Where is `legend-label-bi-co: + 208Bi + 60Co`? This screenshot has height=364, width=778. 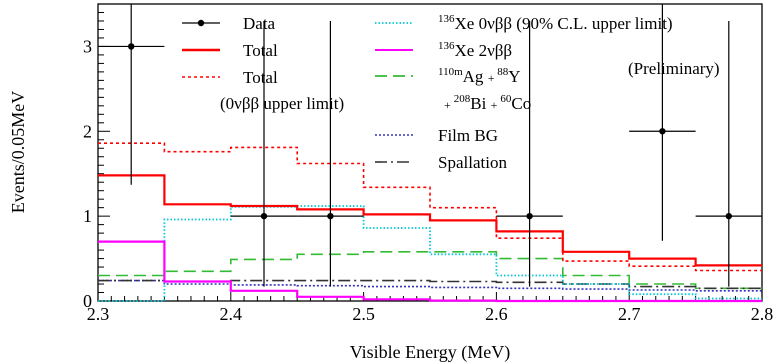
legend-label-bi-co: + 208Bi + 60Co is located at coordinates (487, 103).